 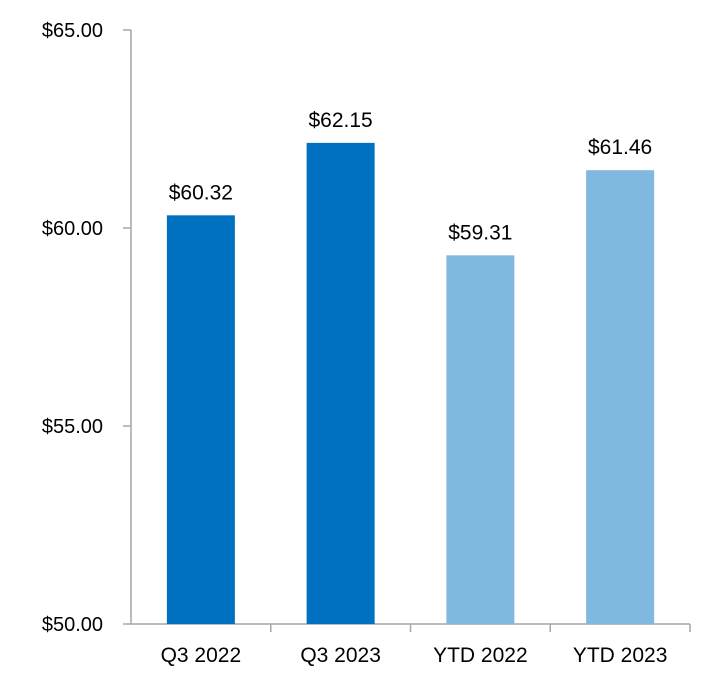 I want to click on bar-q3-2022, so click(x=200, y=419).